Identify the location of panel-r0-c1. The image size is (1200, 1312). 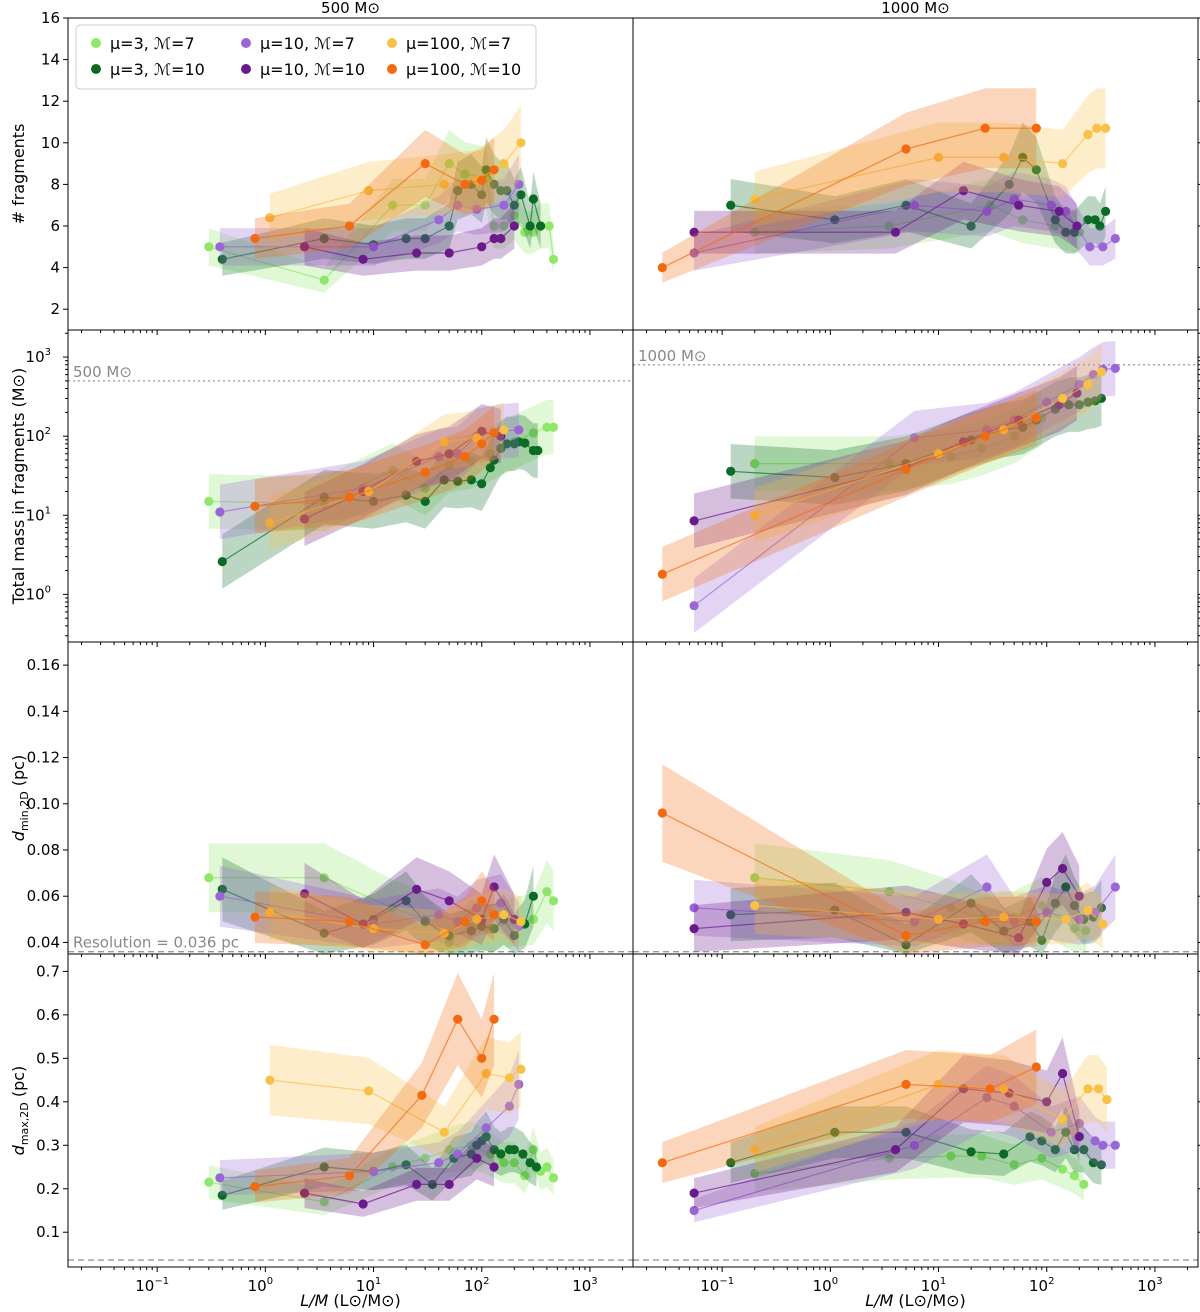
(916, 176).